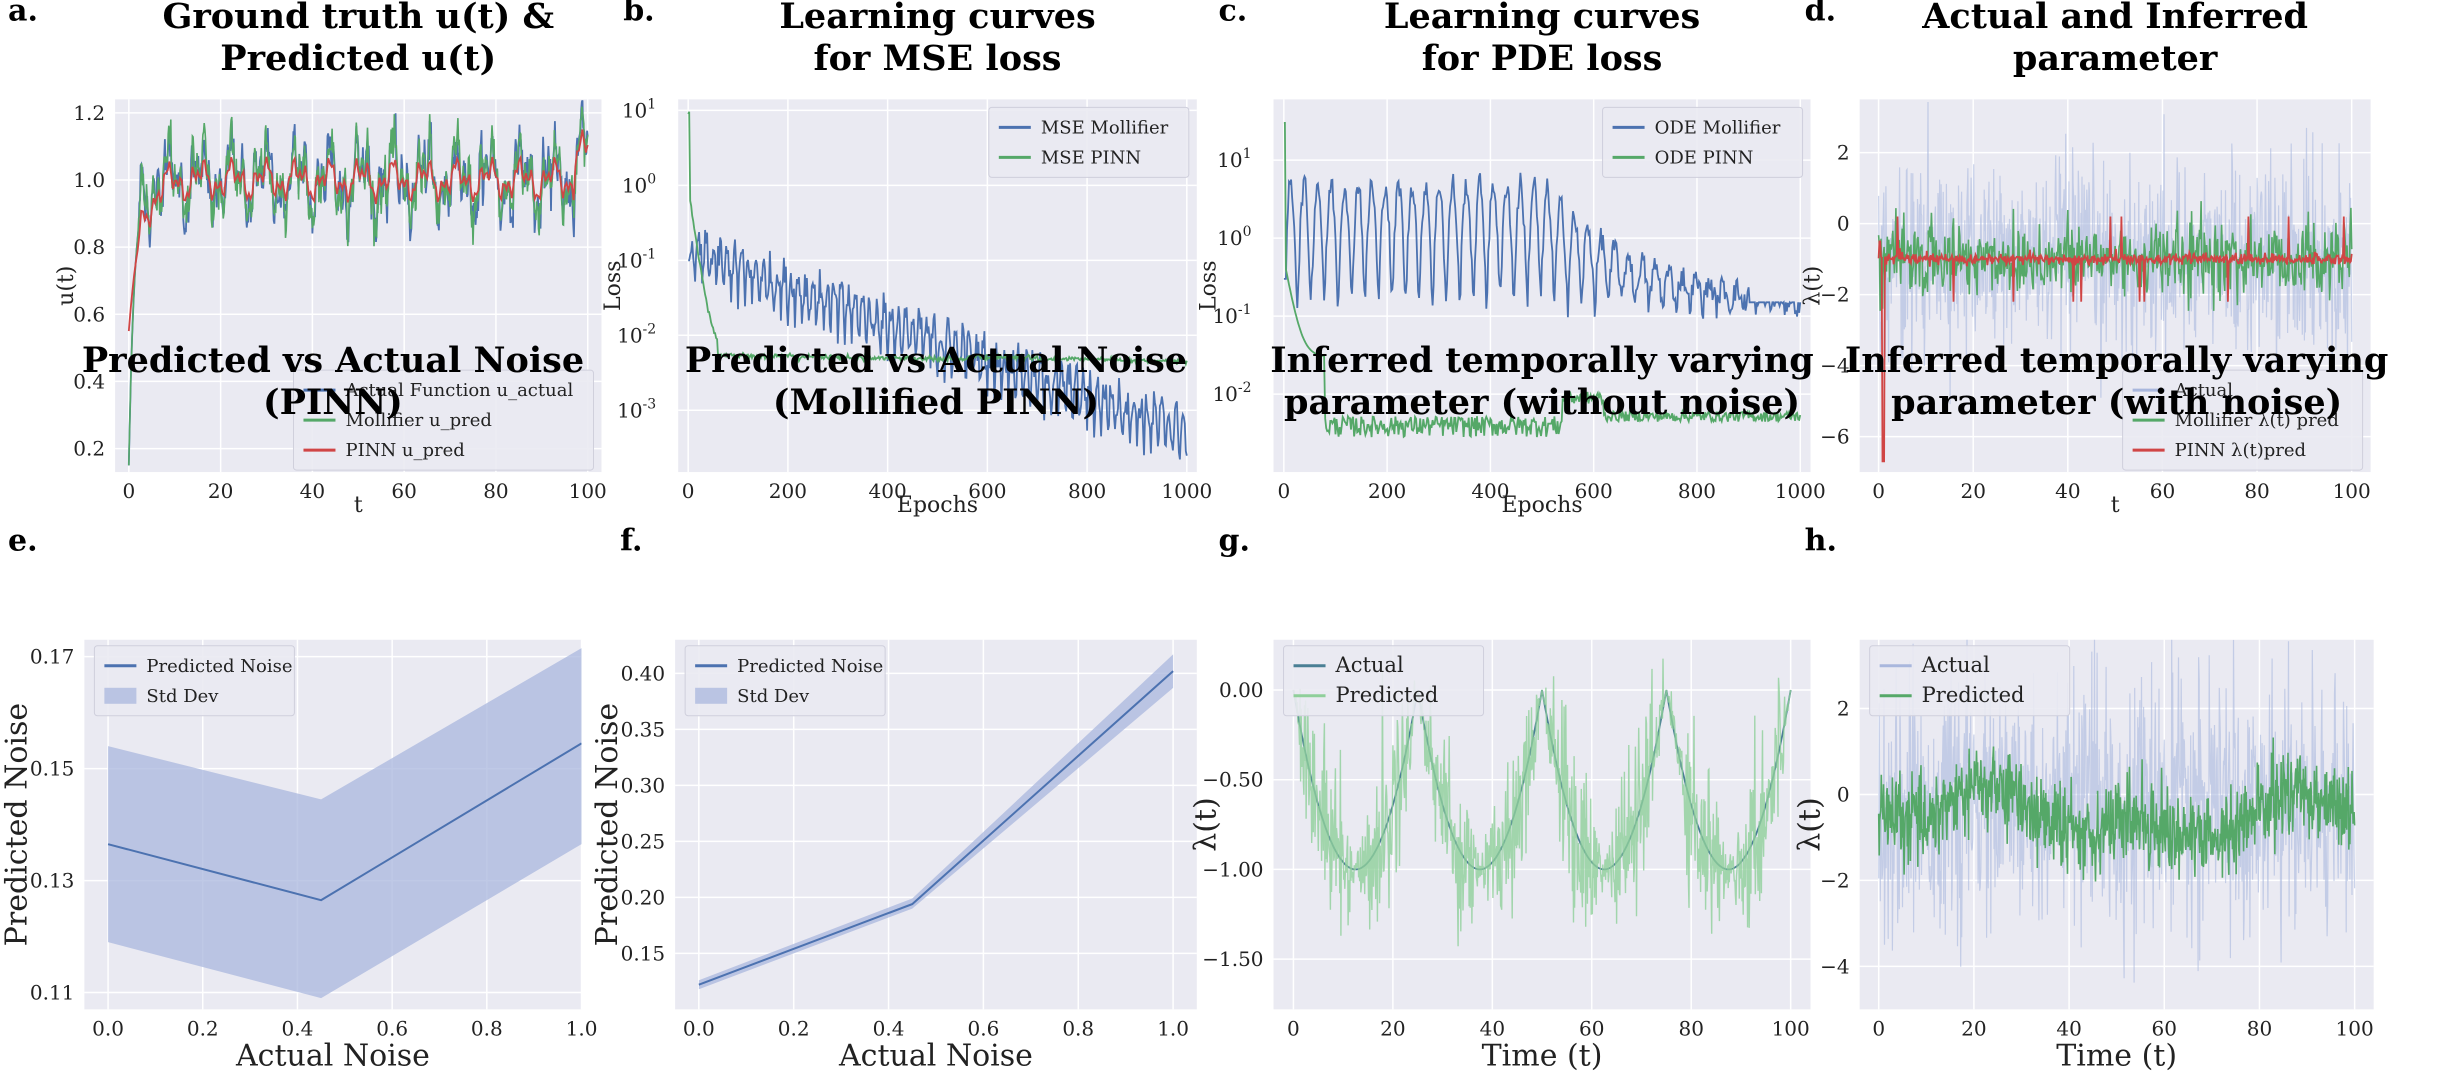 This screenshot has width=2455, height=1087. I want to click on y-tick-label: 1.2, so click(89, 113).